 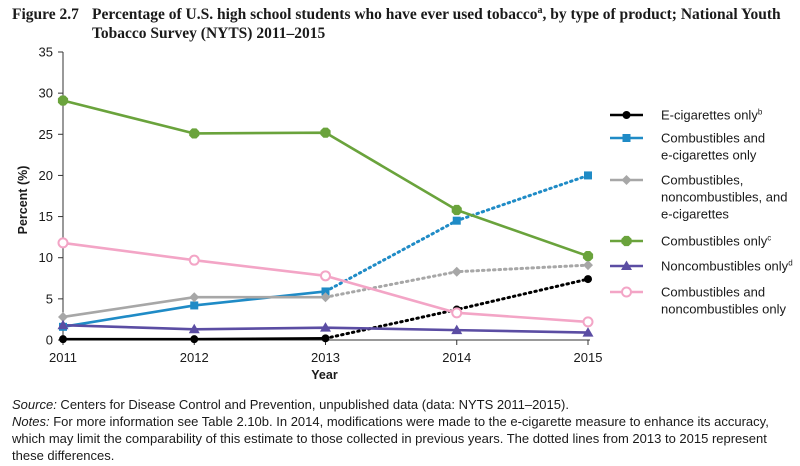 What do you see at coordinates (46, 134) in the screenshot?
I see `y-tick-label: 25` at bounding box center [46, 134].